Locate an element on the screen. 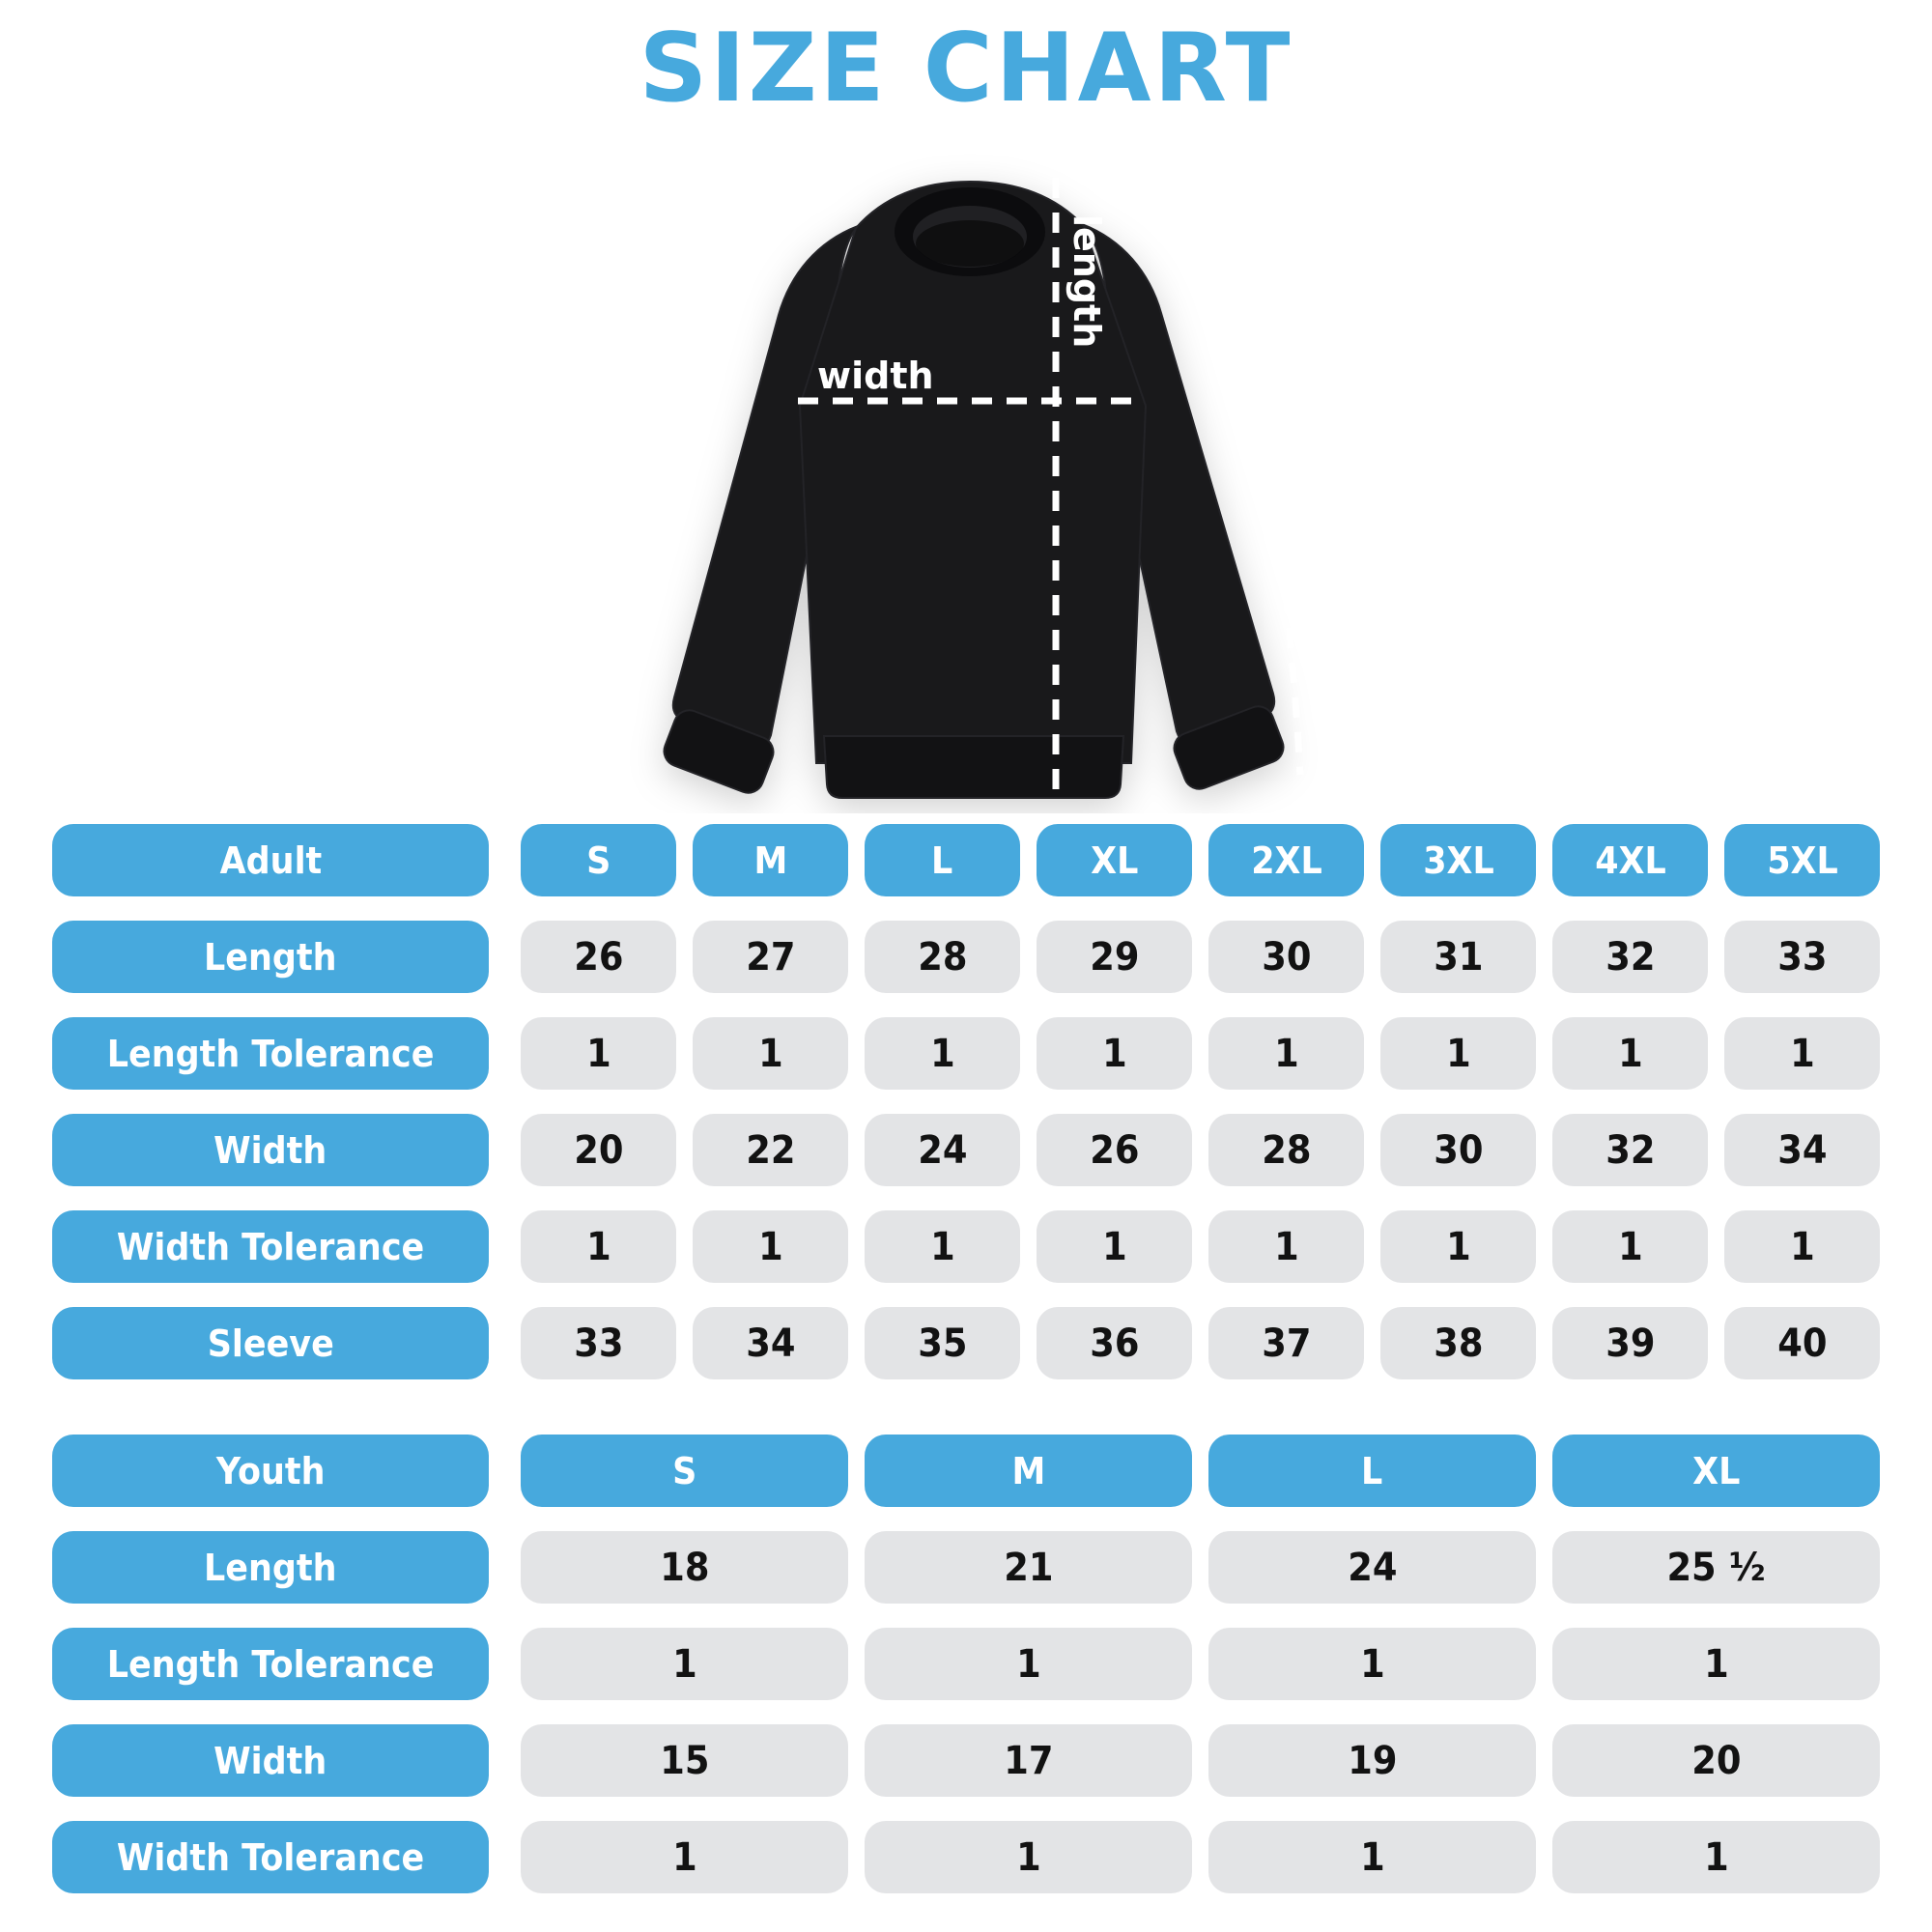 This screenshot has height=1932, width=1932. sweatshirt-graphic: width length sleeve is located at coordinates (1001, 470).